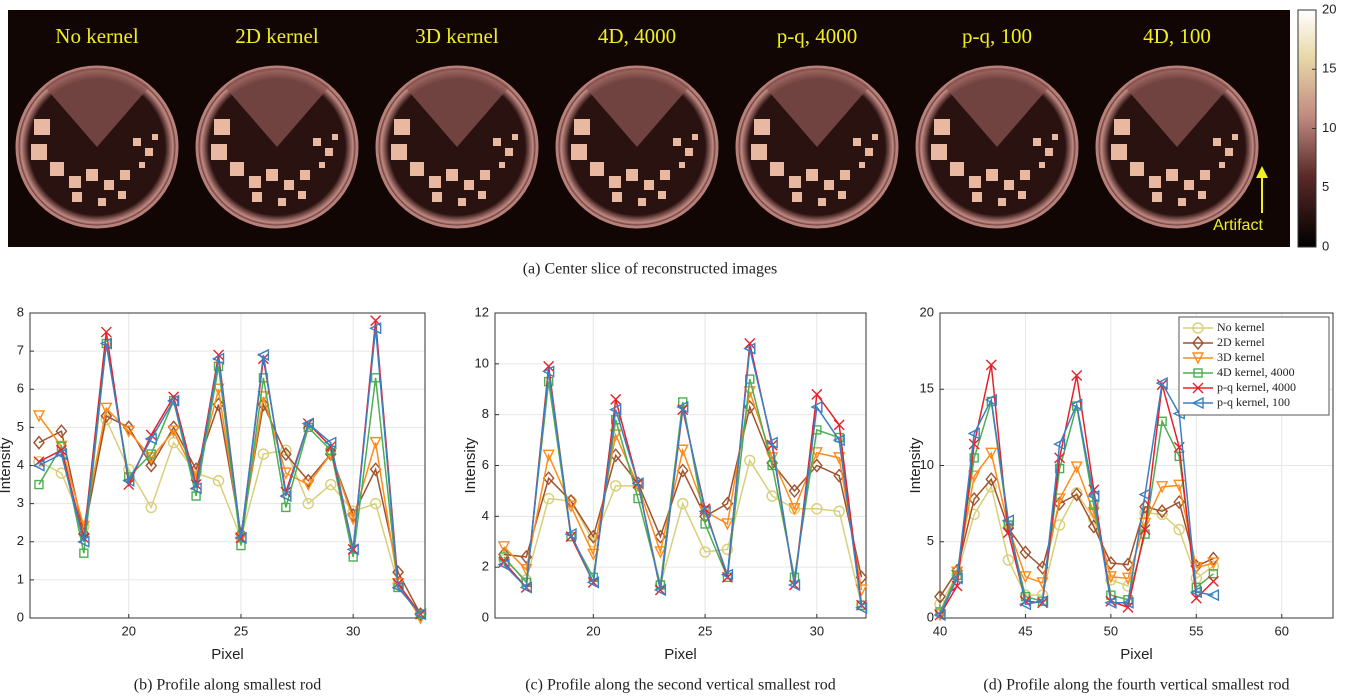 The width and height of the screenshot is (1366, 700). I want to click on plot-frame, so click(227, 465).